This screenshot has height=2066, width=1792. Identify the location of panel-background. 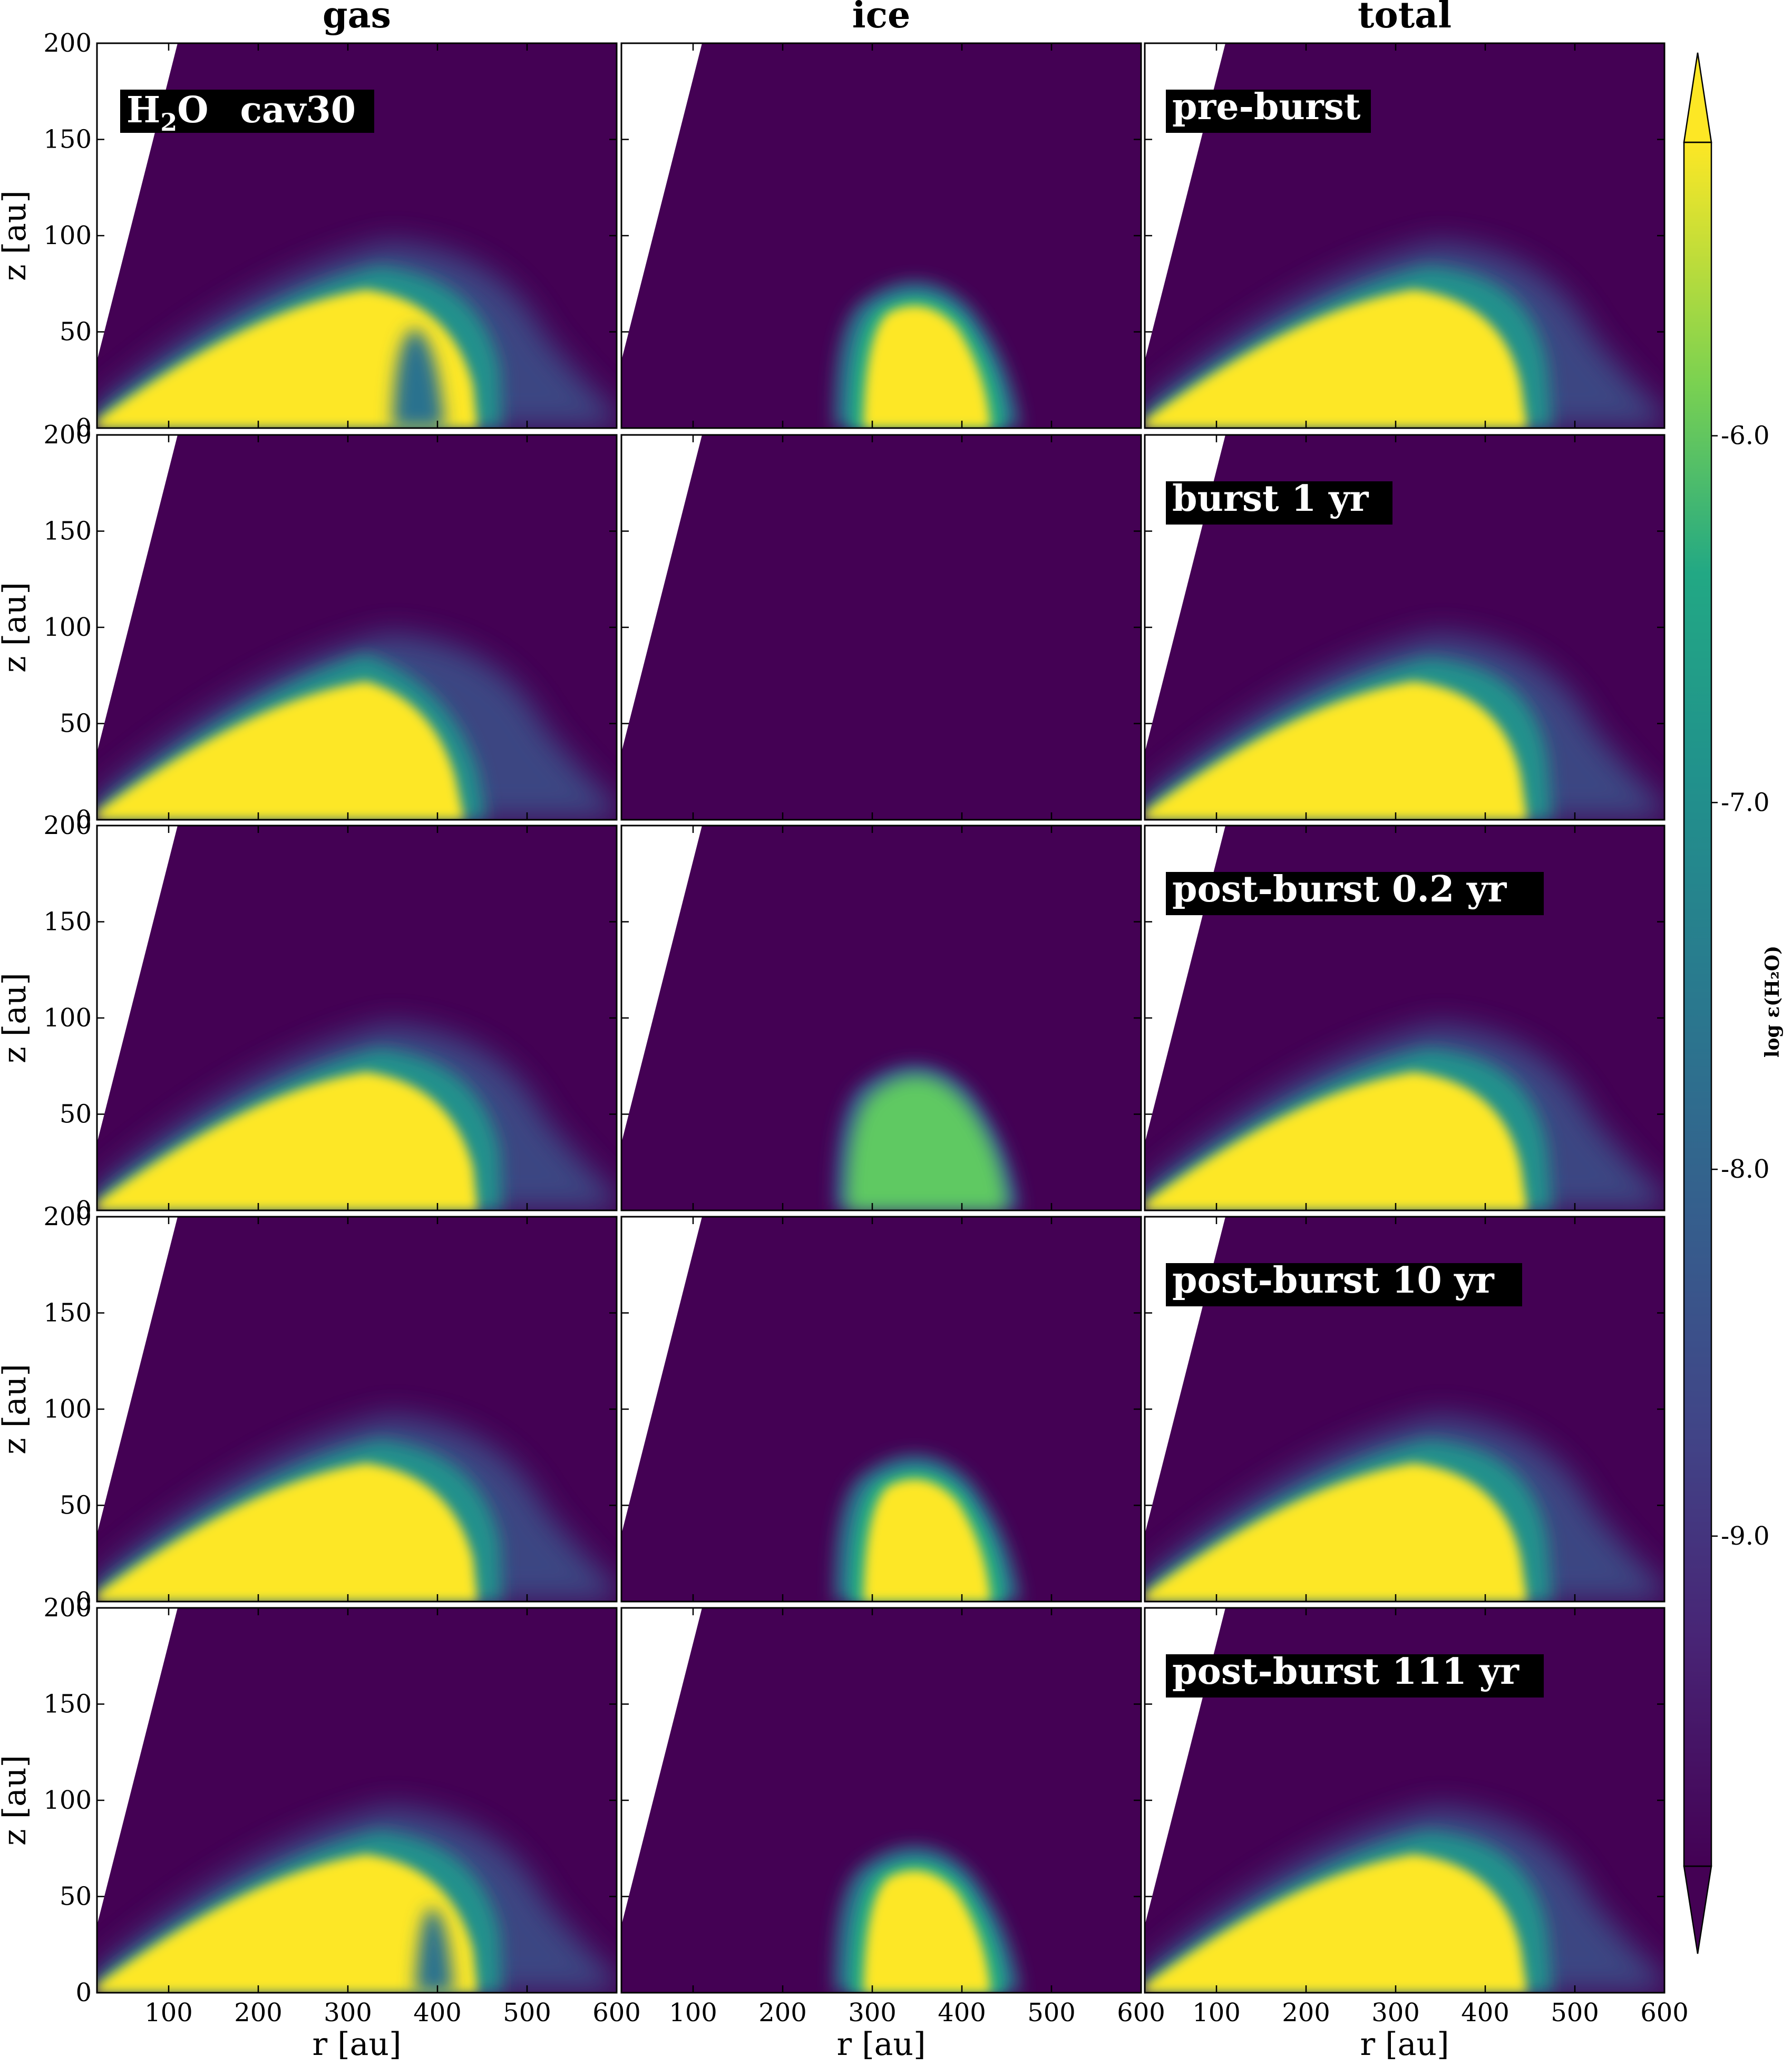
(881, 627).